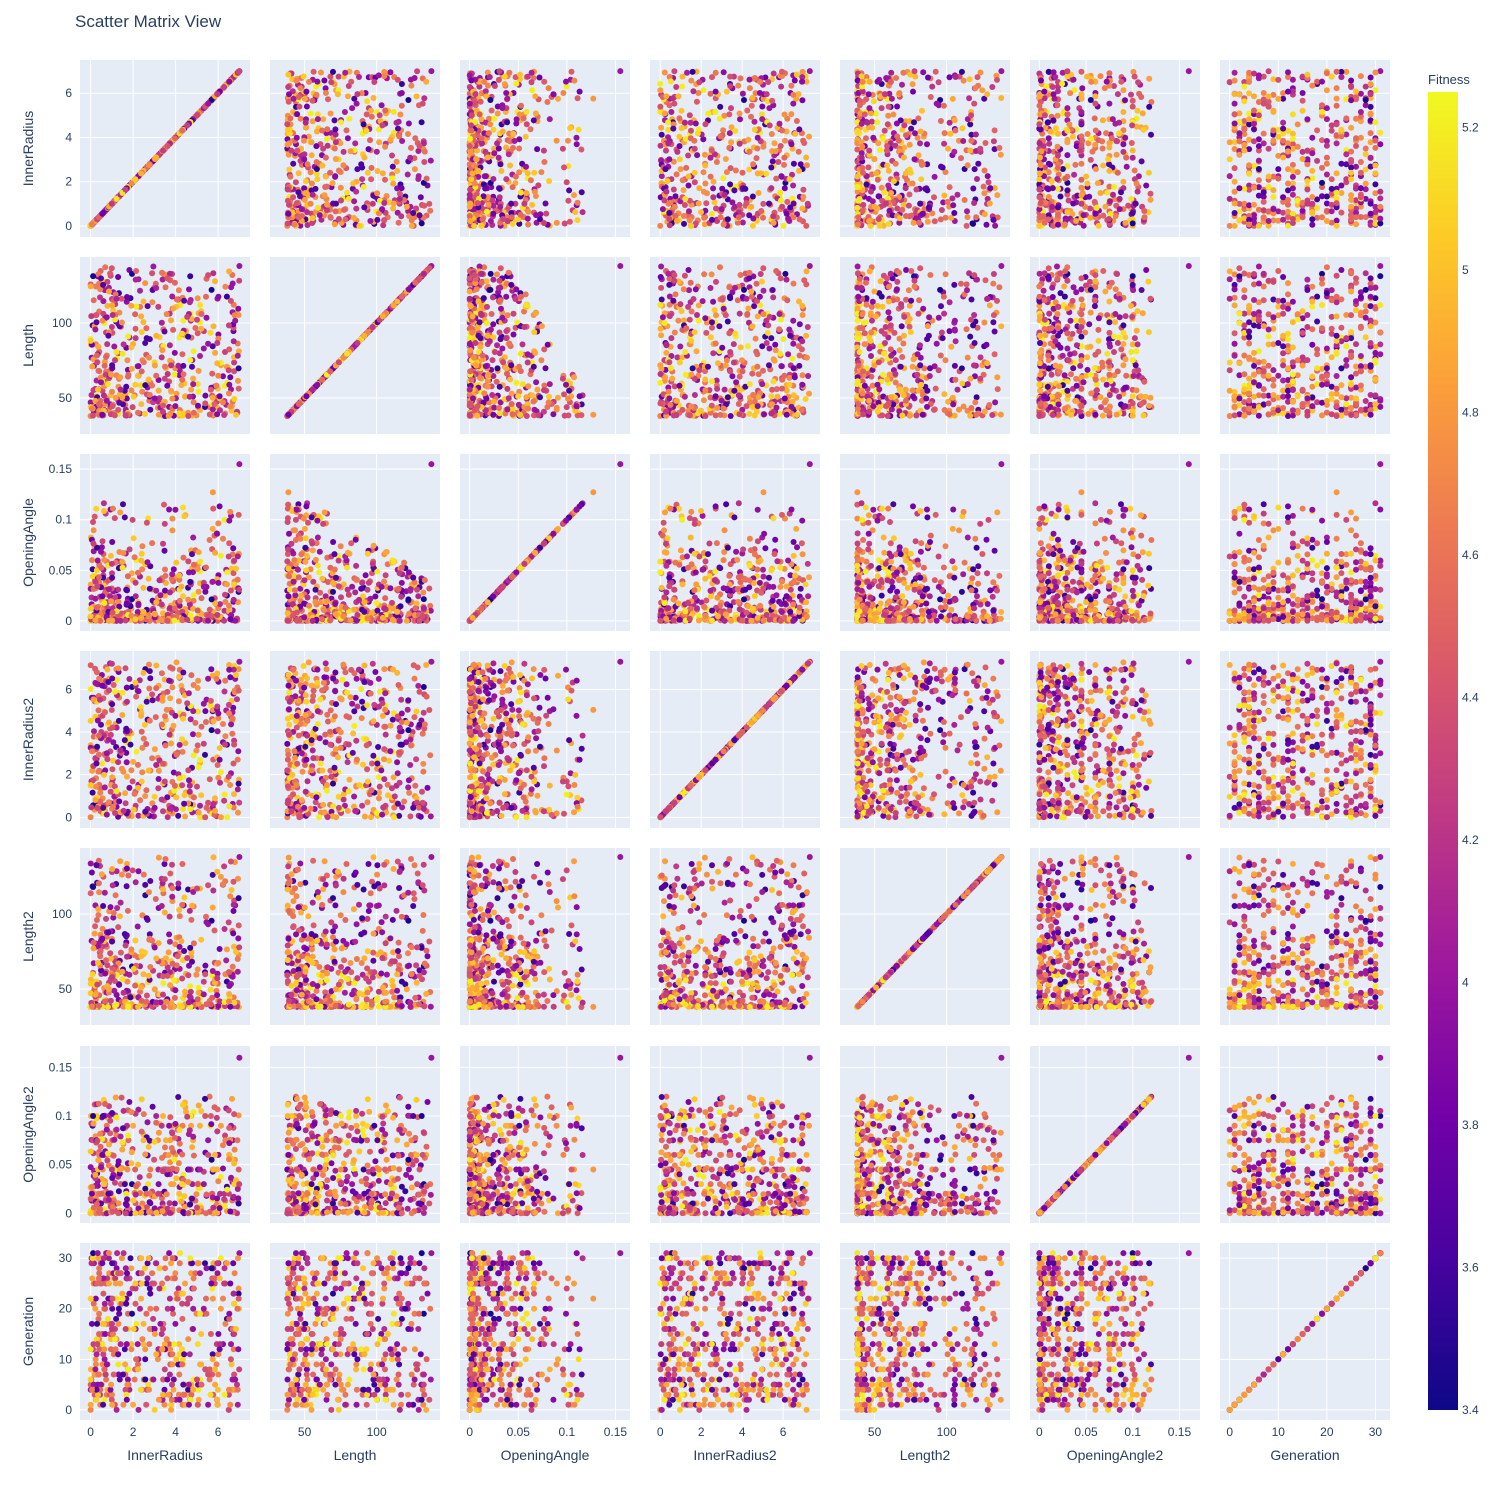 The width and height of the screenshot is (1500, 1500). What do you see at coordinates (148, 22) in the screenshot?
I see `chart-title: Scatter Matrix View` at bounding box center [148, 22].